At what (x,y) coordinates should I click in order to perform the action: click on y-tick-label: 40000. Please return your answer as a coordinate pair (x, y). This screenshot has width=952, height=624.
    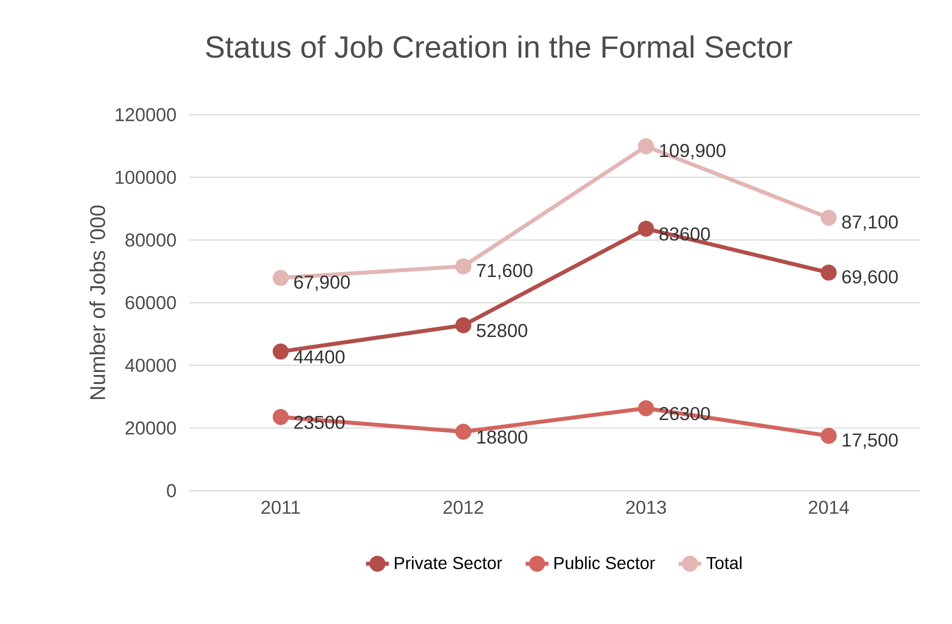
    Looking at the image, I should click on (150, 365).